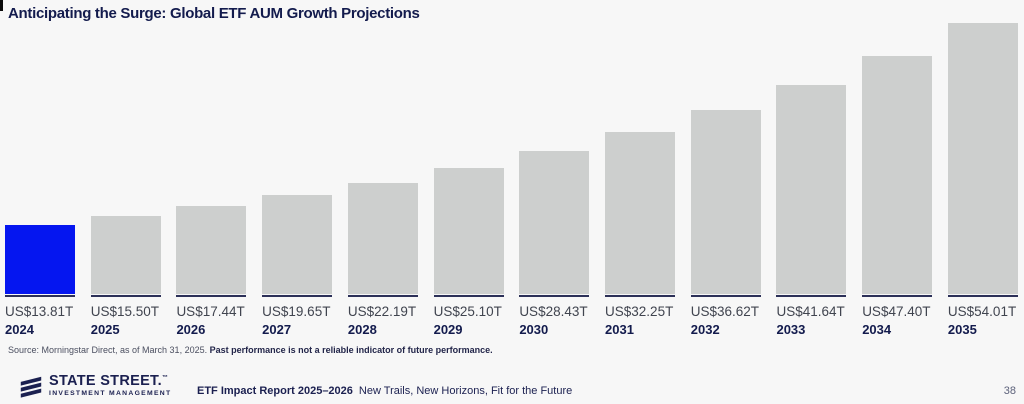 The image size is (1024, 404). What do you see at coordinates (962, 329) in the screenshot?
I see `bar-year-label: 2035` at bounding box center [962, 329].